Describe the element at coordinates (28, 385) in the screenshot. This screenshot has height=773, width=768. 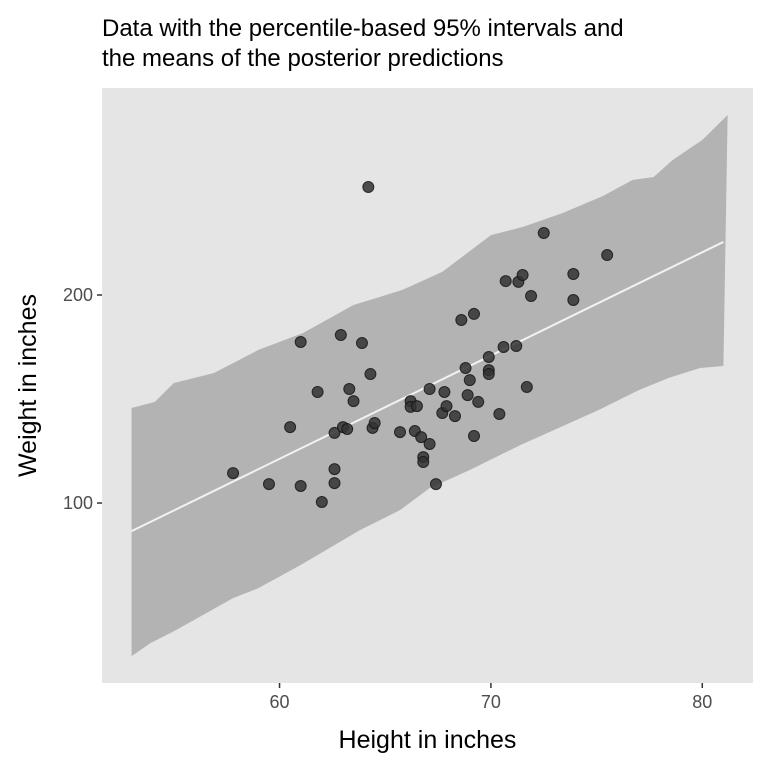
I see `y-axis-label: Weight in inches` at that location.